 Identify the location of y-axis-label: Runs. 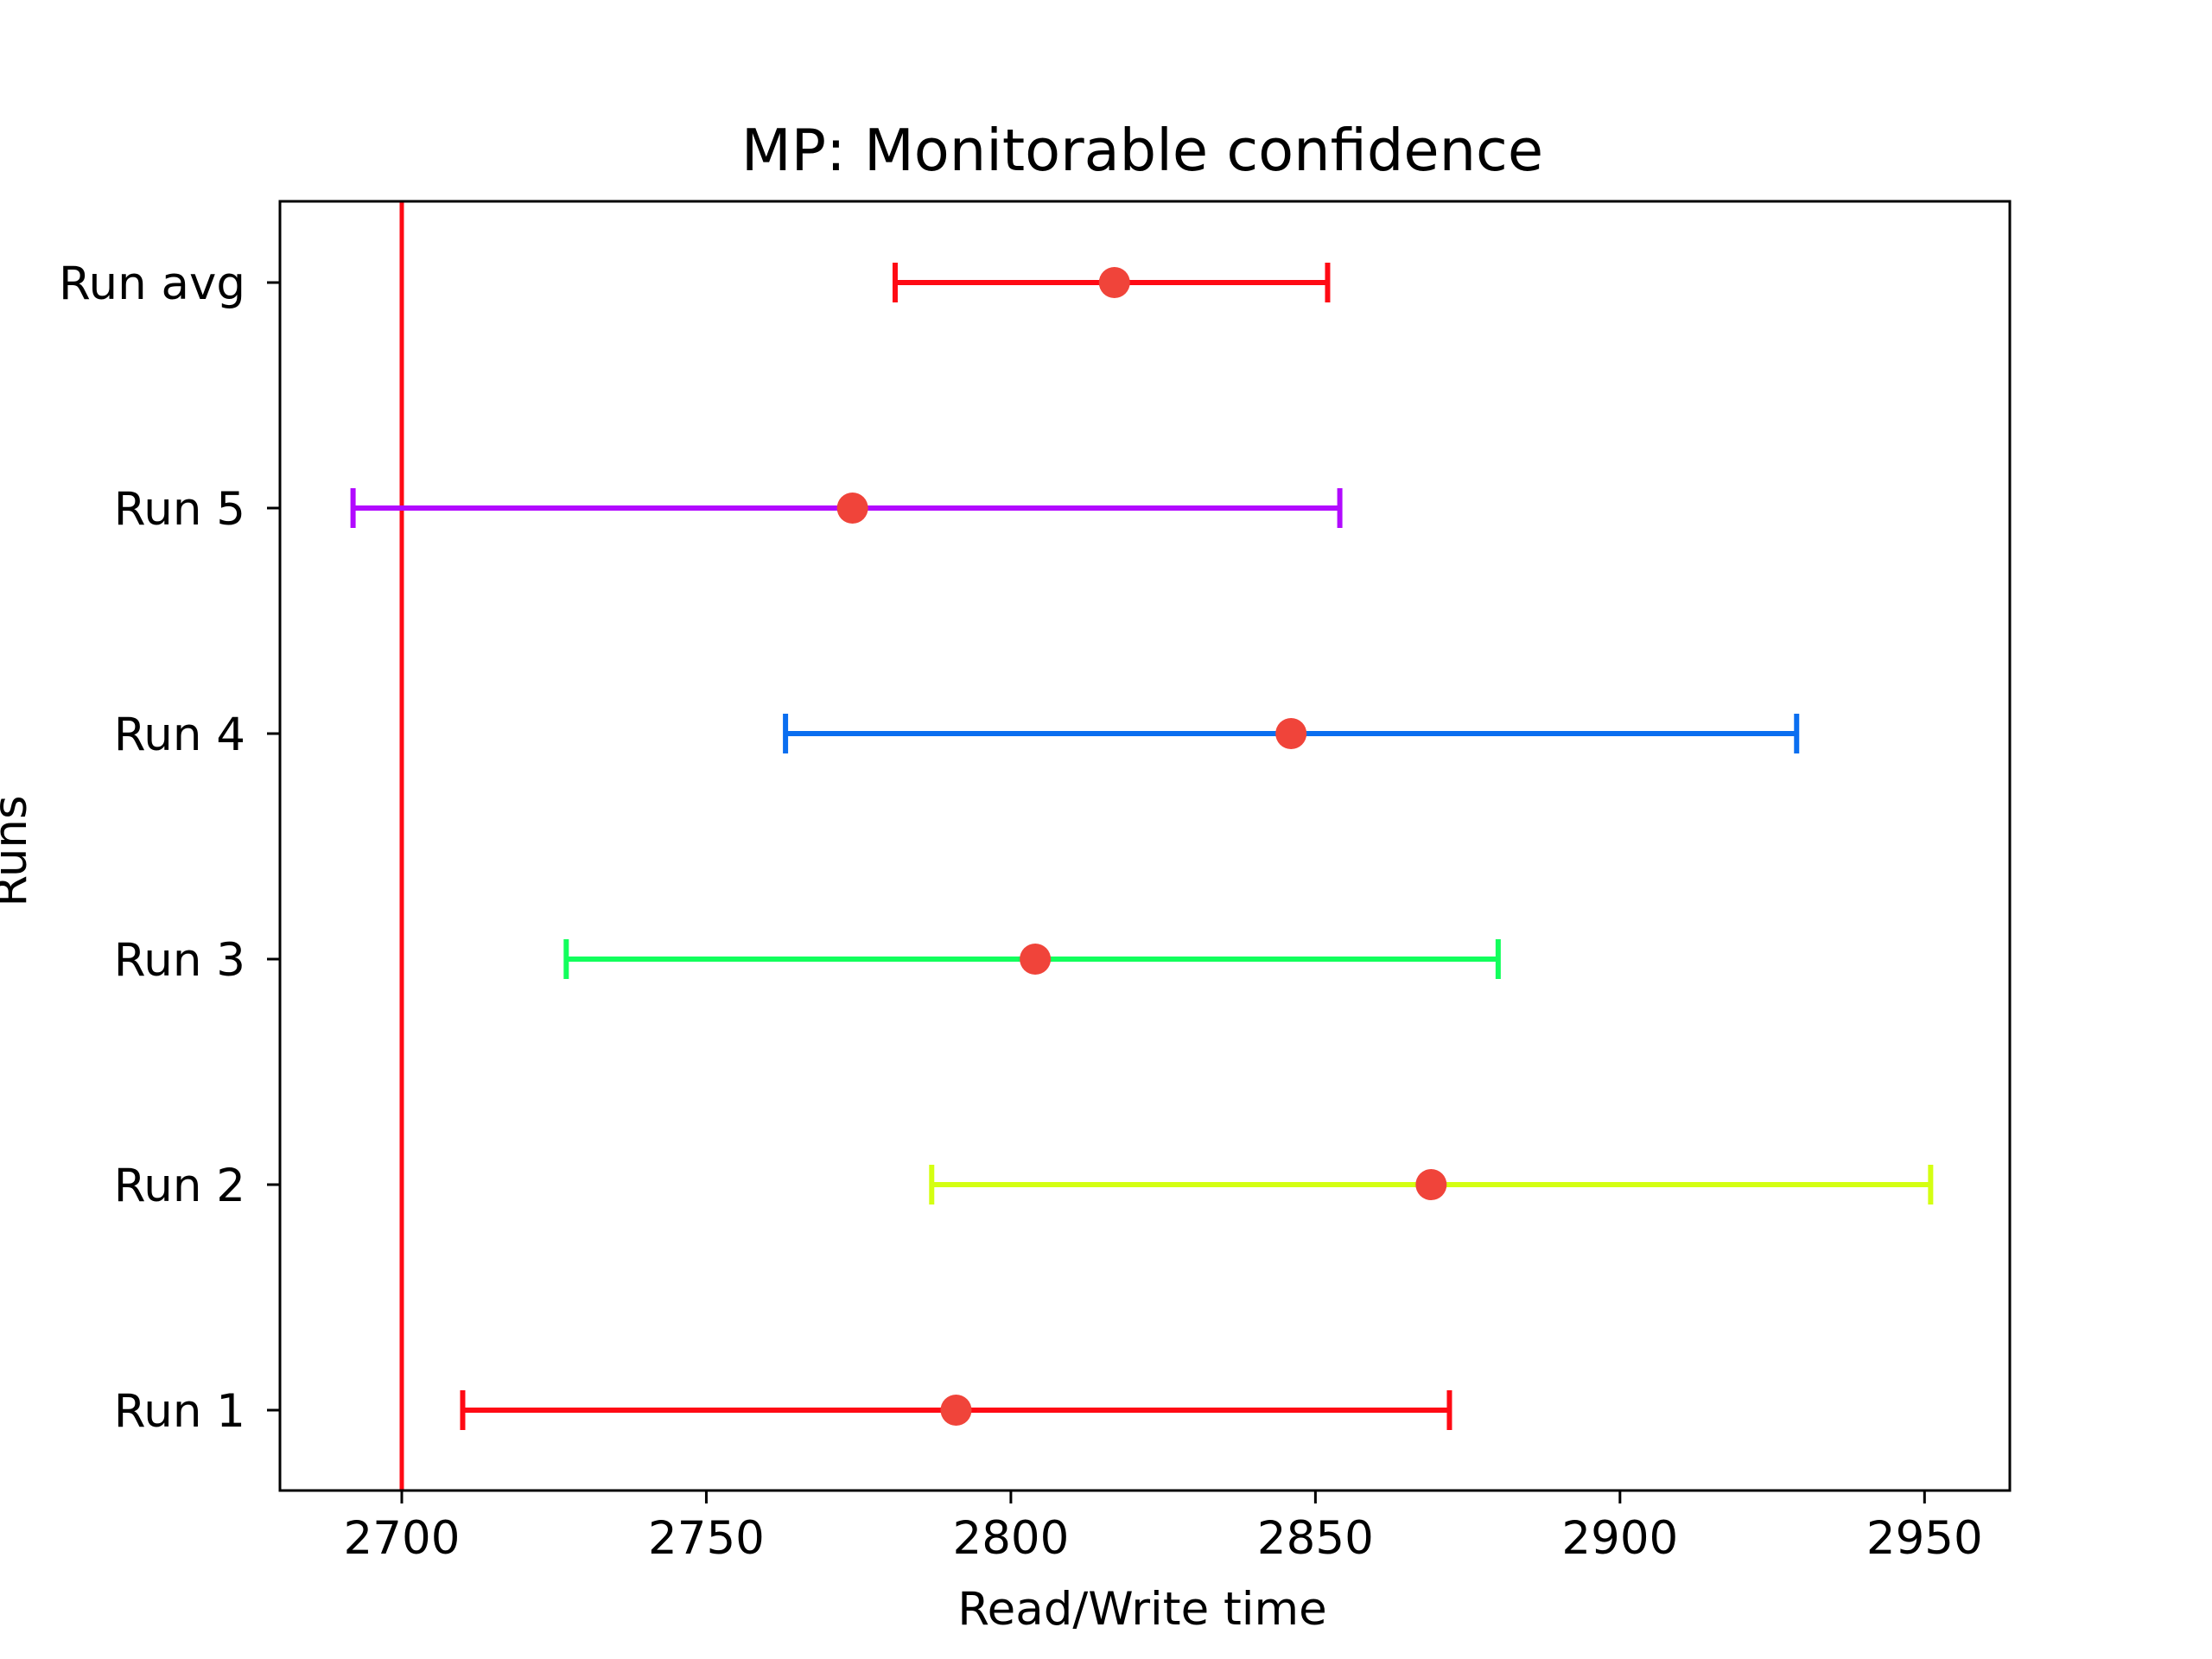
(18, 850).